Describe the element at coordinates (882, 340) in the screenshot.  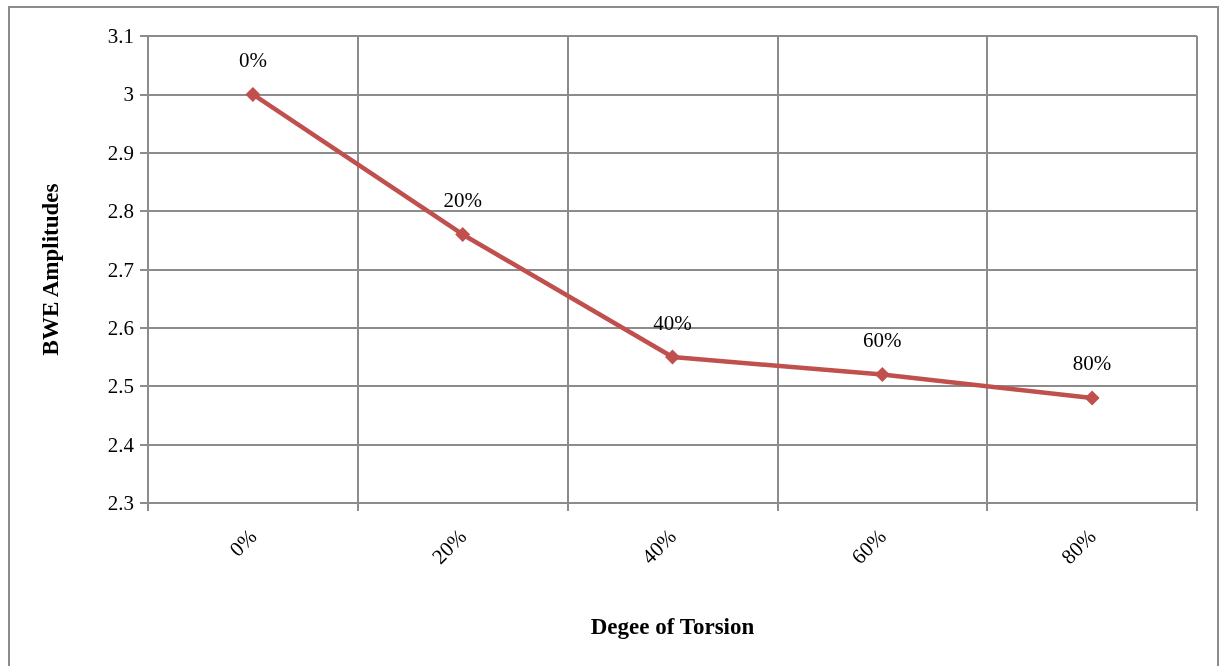
I see `annotation: 60%` at that location.